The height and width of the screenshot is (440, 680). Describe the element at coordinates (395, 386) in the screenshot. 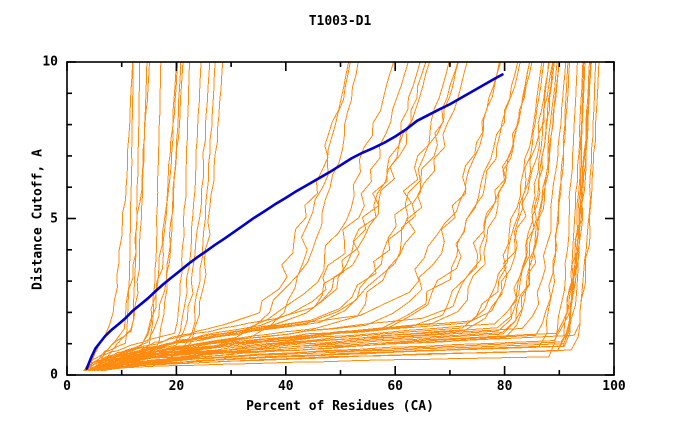

I see `x-tick-label: 60` at that location.